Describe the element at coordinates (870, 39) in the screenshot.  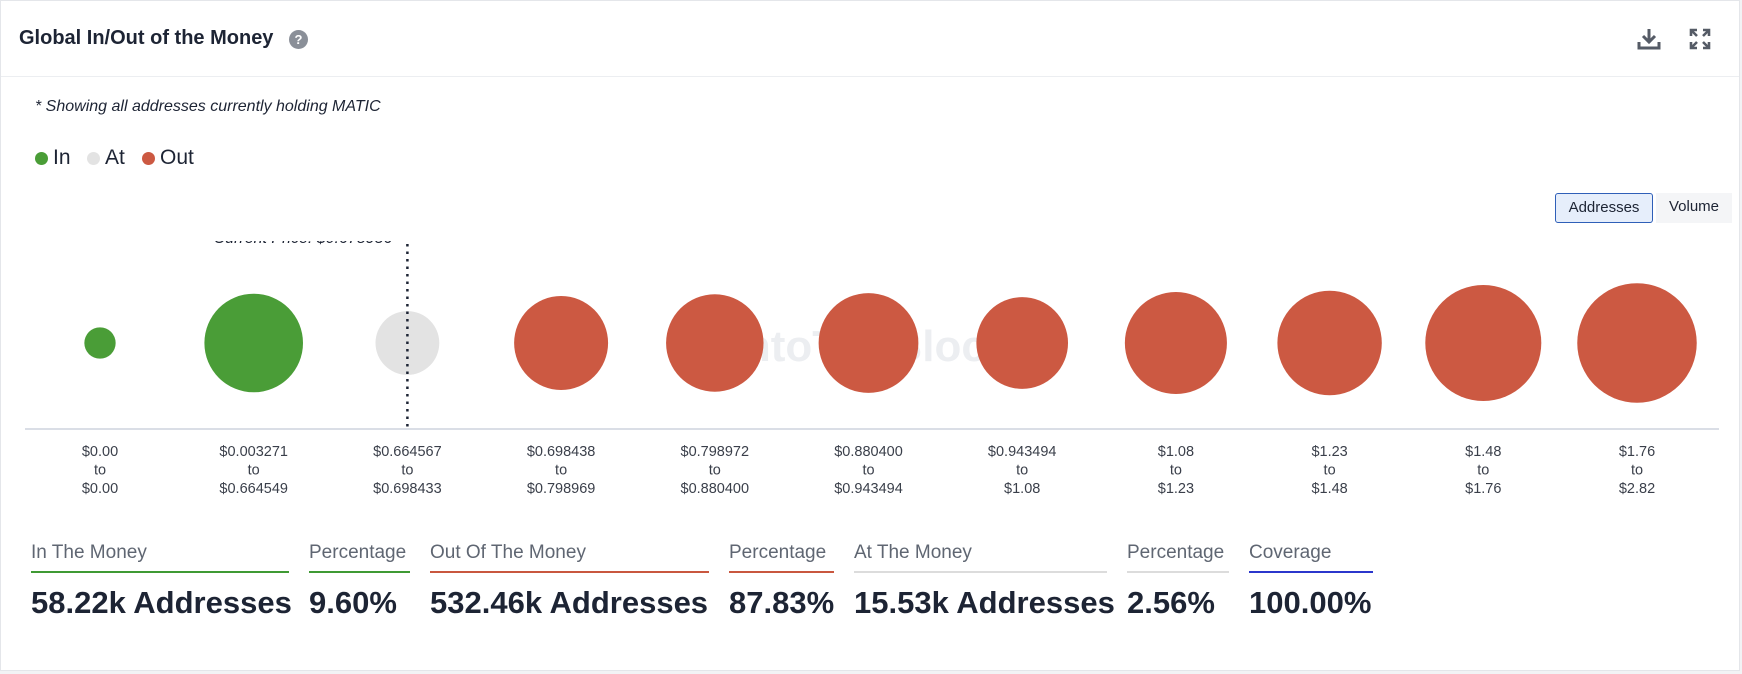
I see `card-header: Global In/Out of the Money ?` at that location.